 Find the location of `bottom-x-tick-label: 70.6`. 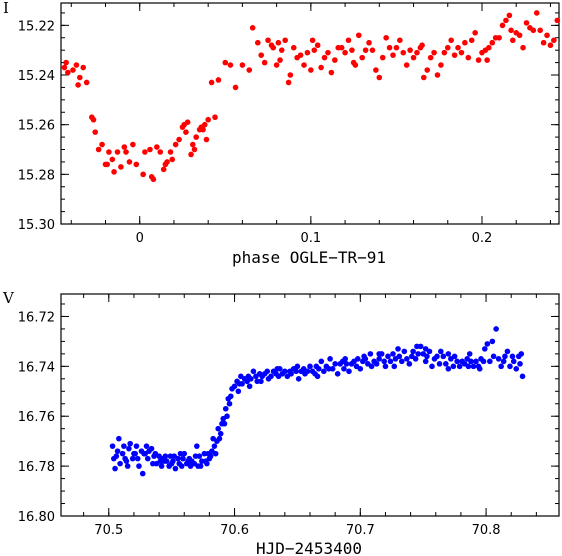

bottom-x-tick-label: 70.6 is located at coordinates (234, 530).